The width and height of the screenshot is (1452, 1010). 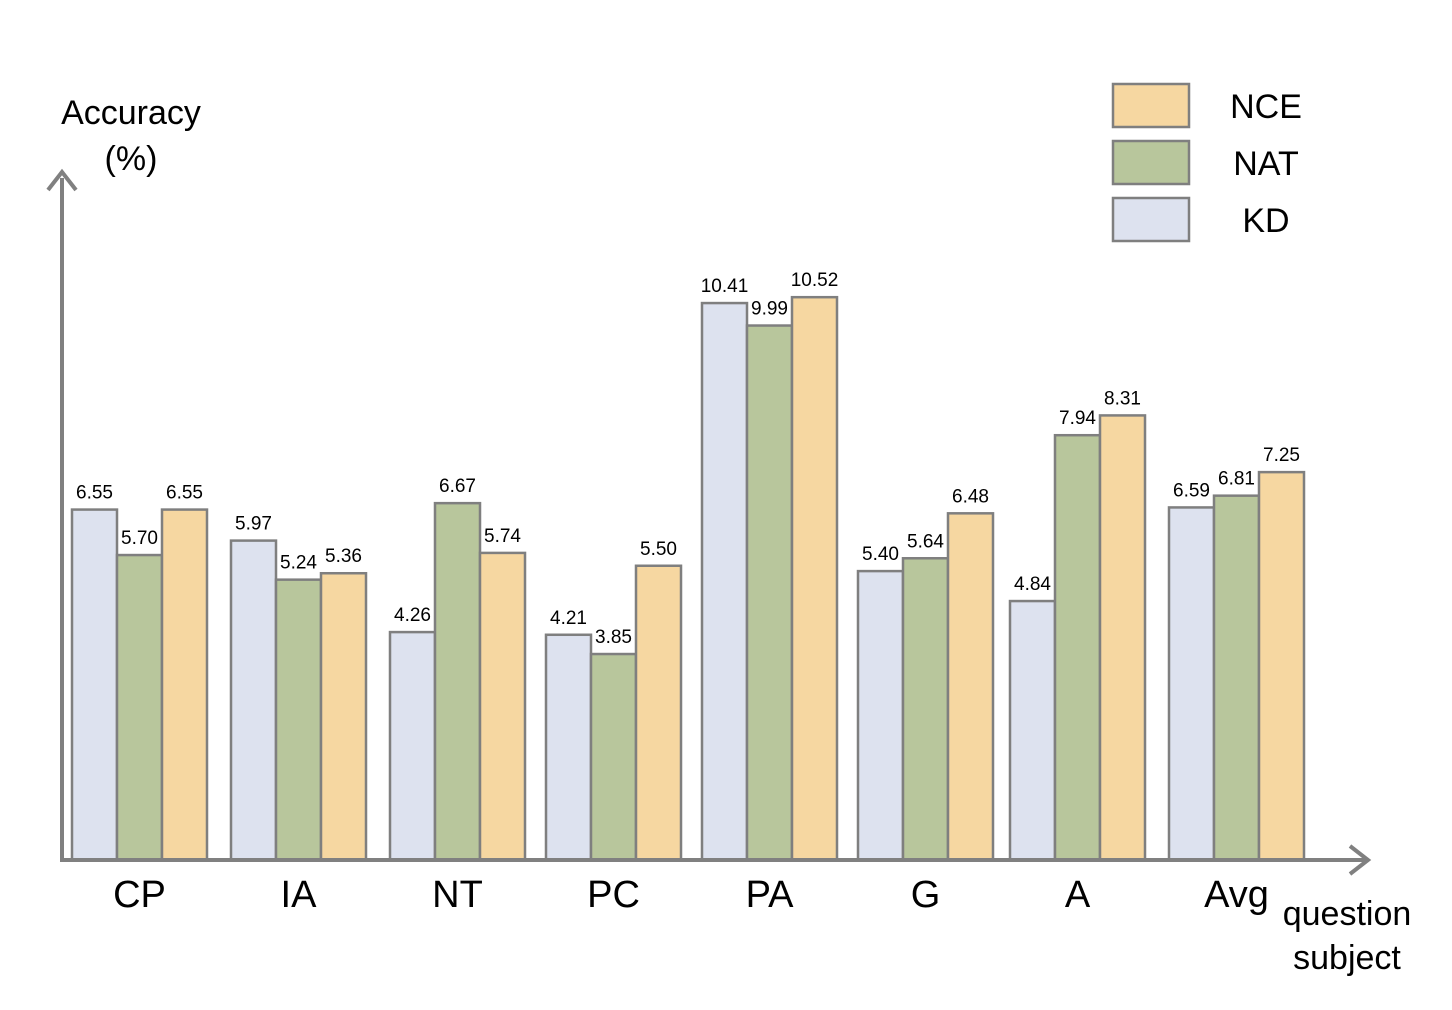 What do you see at coordinates (658, 713) in the screenshot?
I see `bar-nce-pc` at bounding box center [658, 713].